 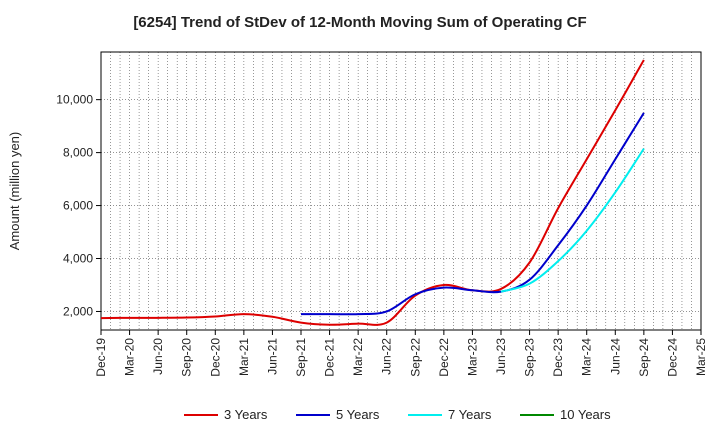 I want to click on y-tick-label: 6,000, so click(x=78, y=206).